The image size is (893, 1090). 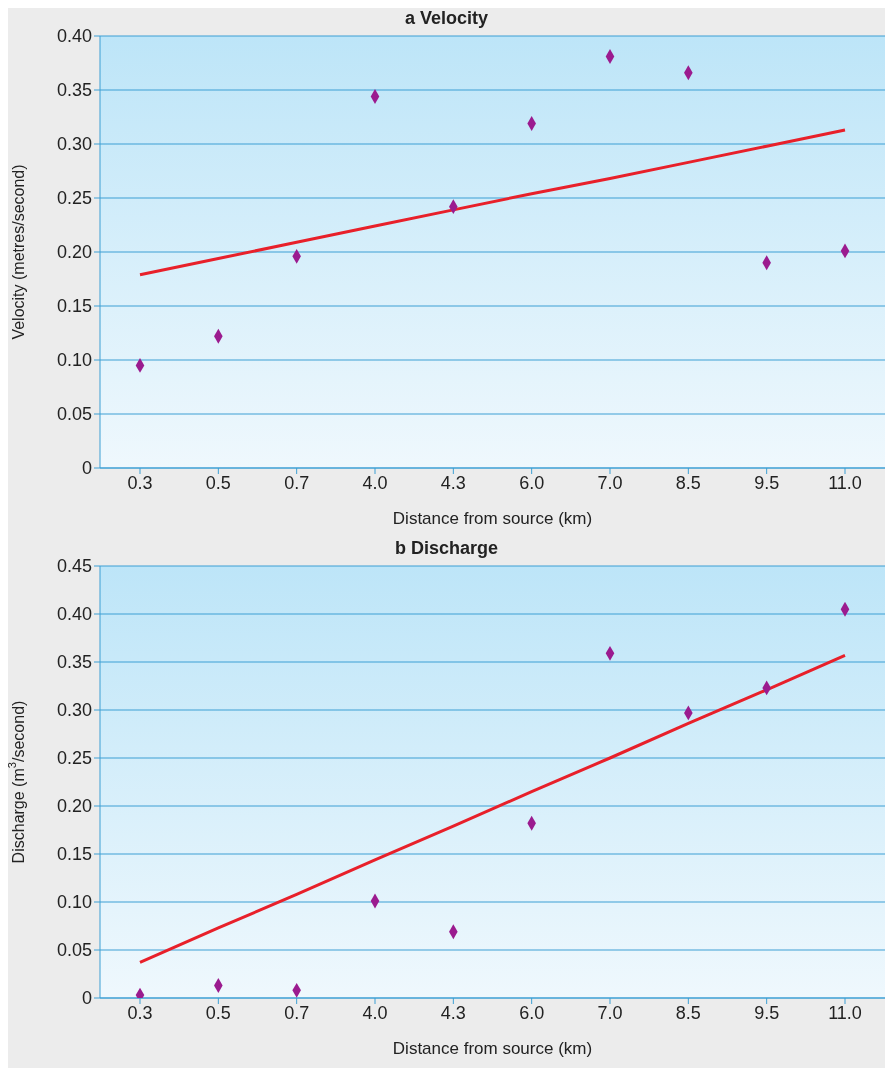 What do you see at coordinates (446, 548) in the screenshot?
I see `chart-title: b Discharge` at bounding box center [446, 548].